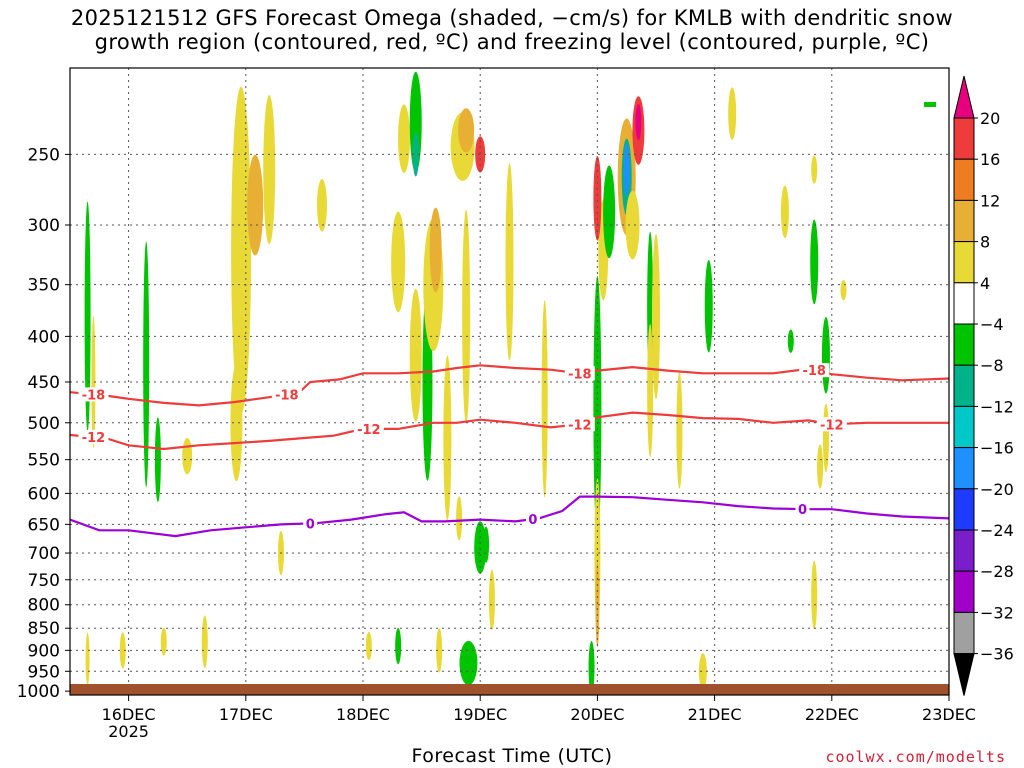 Image resolution: width=1024 pixels, height=768 pixels. I want to click on y-tick-label: 900, so click(44, 651).